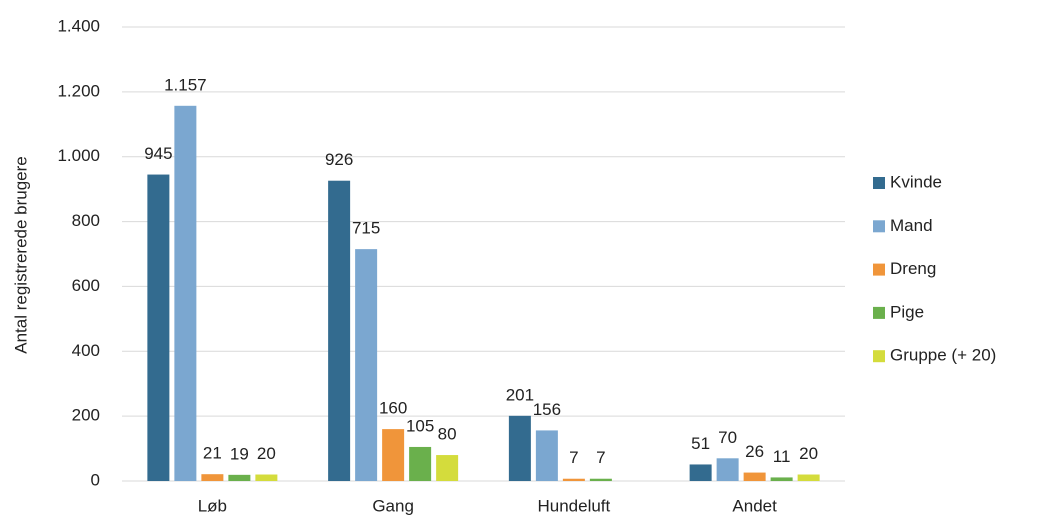 This screenshot has width=1041, height=523. I want to click on y-axis-title: Antal registrerede brugere, so click(20, 255).